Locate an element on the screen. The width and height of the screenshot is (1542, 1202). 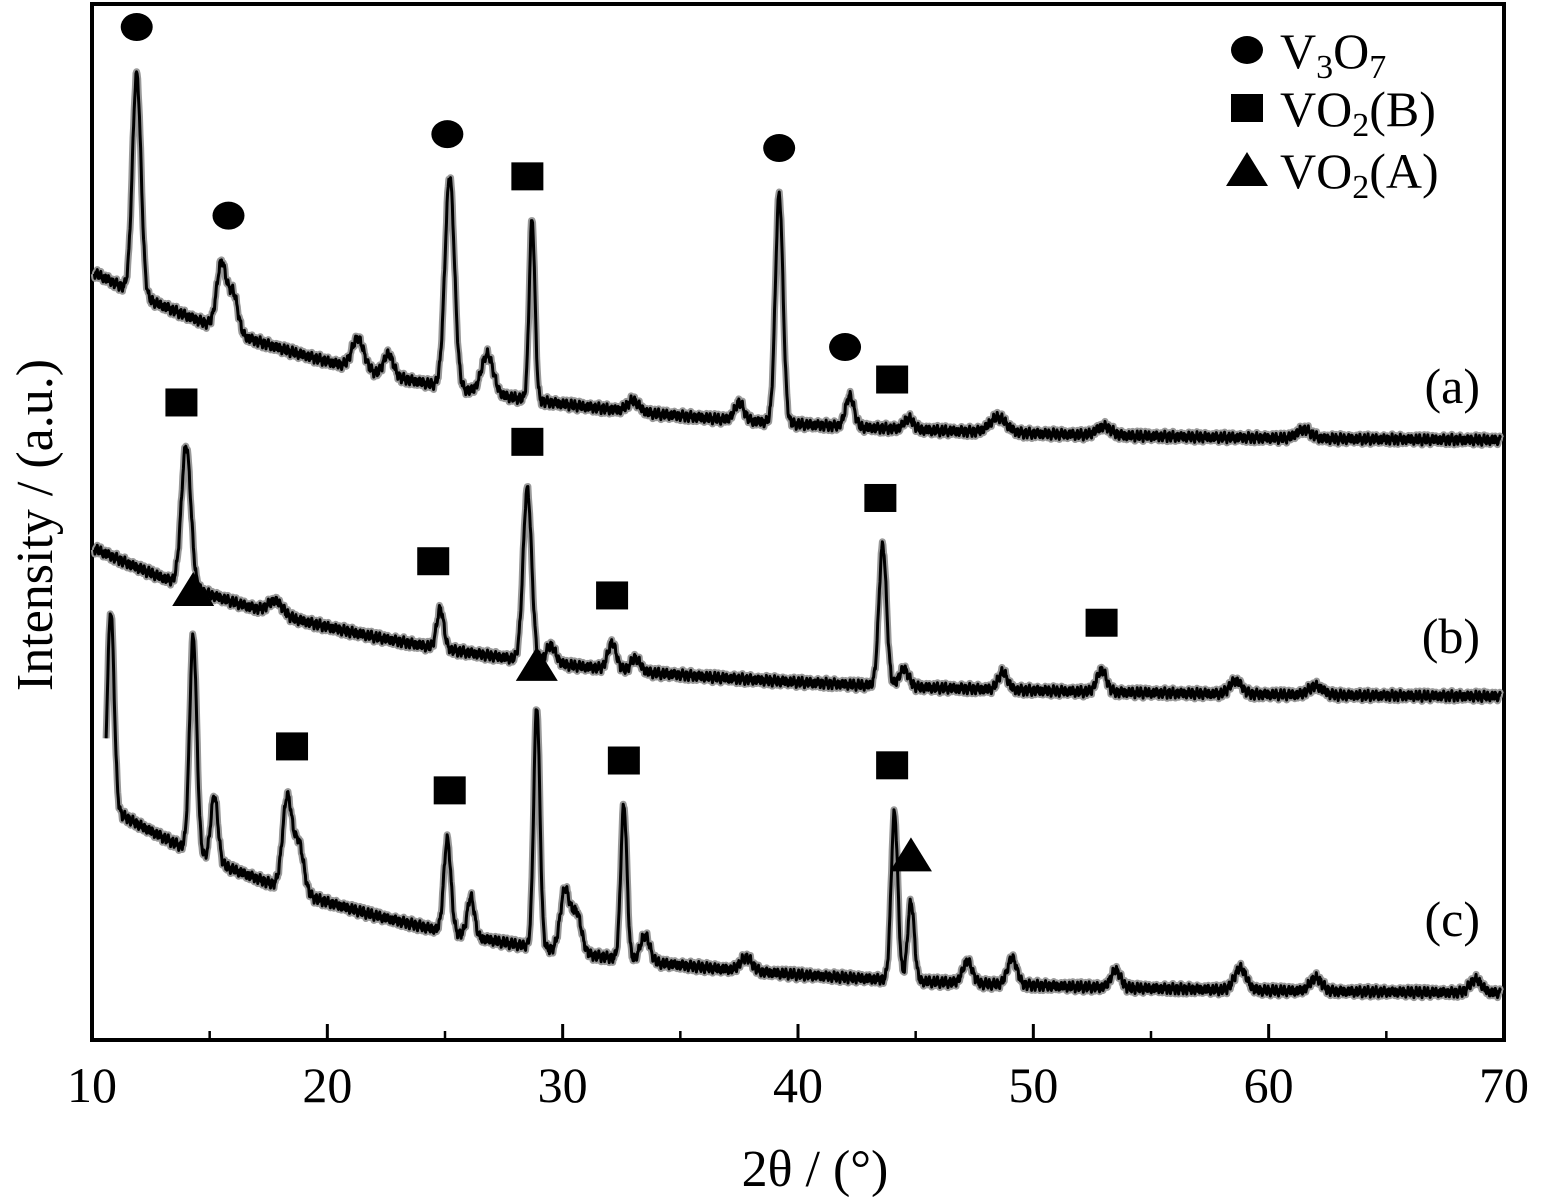
x-tick-label: 30 is located at coordinates (563, 1085).